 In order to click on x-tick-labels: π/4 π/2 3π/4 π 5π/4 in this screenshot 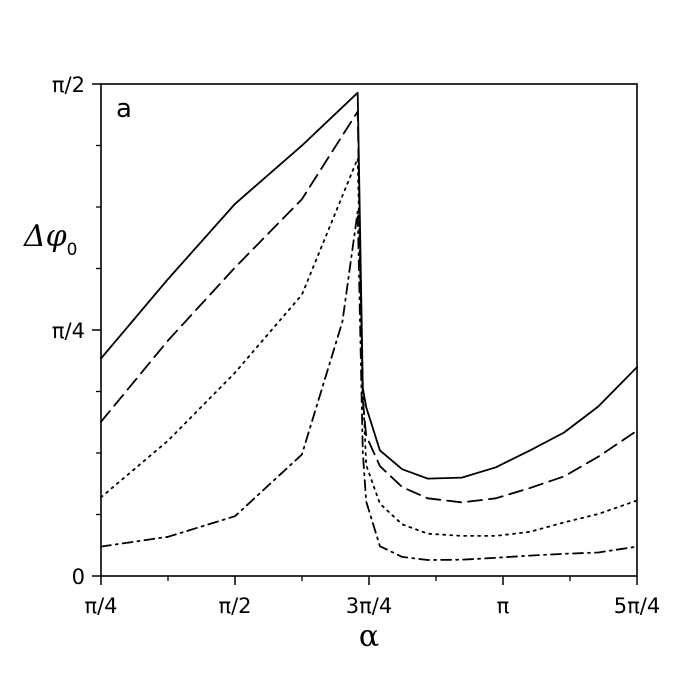, I will do `click(372, 606)`.